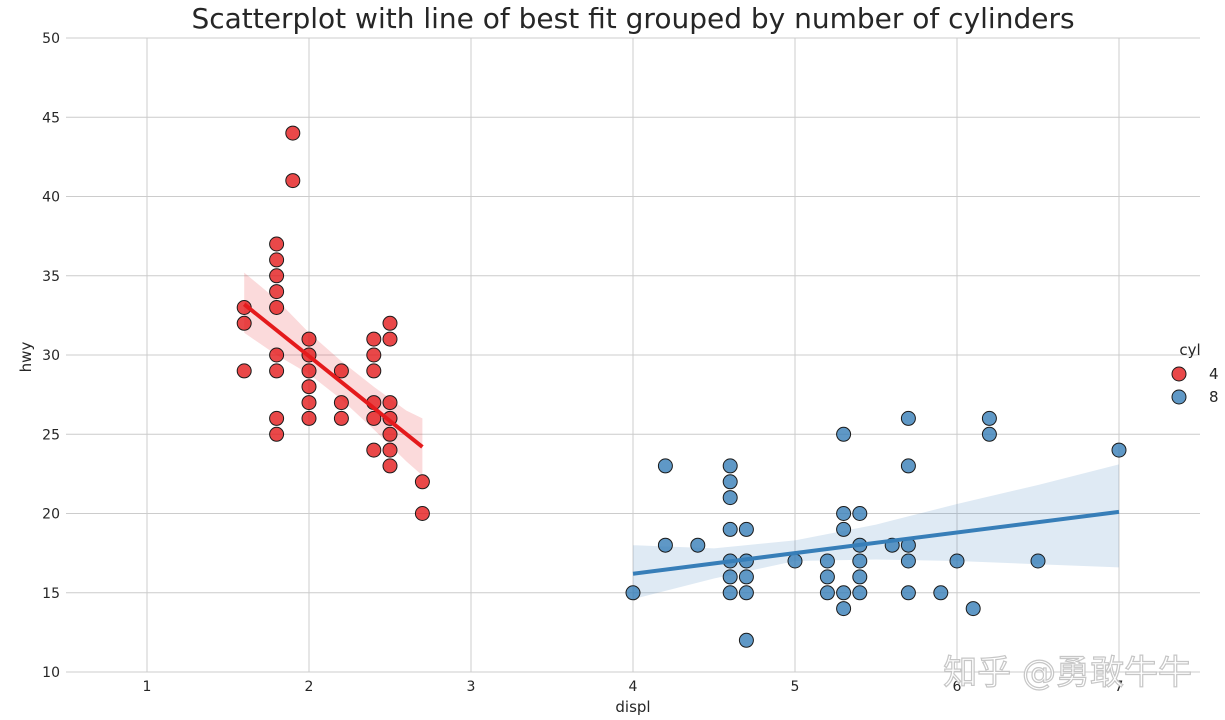 This screenshot has height=720, width=1225. I want to click on x-axis-label: displ, so click(632, 707).